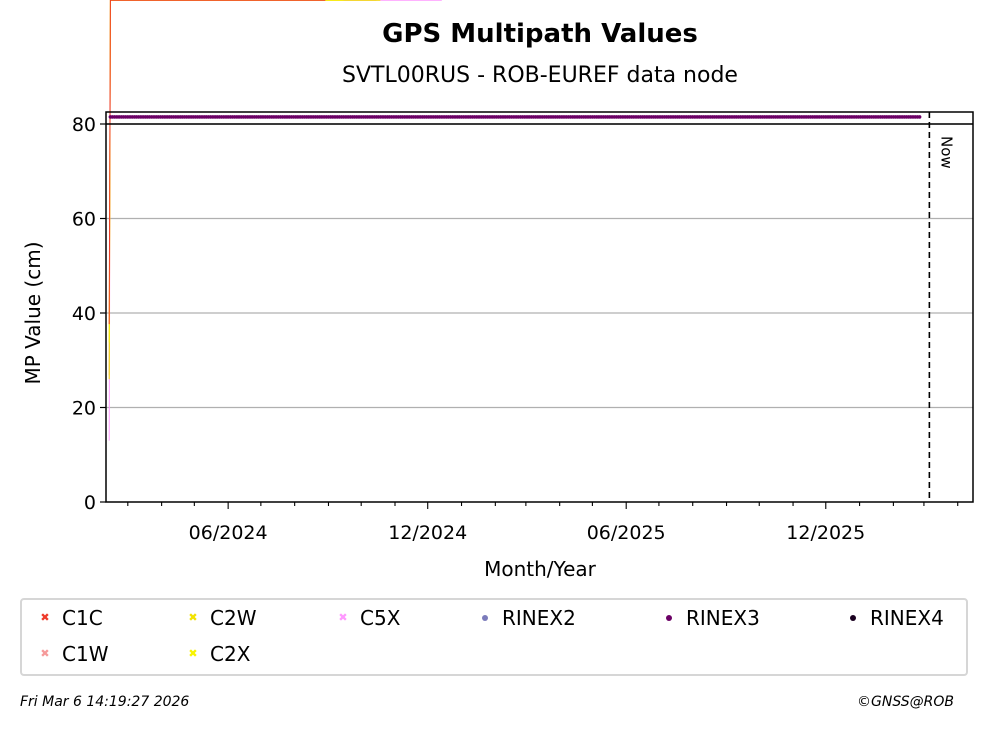 The width and height of the screenshot is (992, 734). What do you see at coordinates (85, 654) in the screenshot?
I see `legend-label-c1w: C1W` at bounding box center [85, 654].